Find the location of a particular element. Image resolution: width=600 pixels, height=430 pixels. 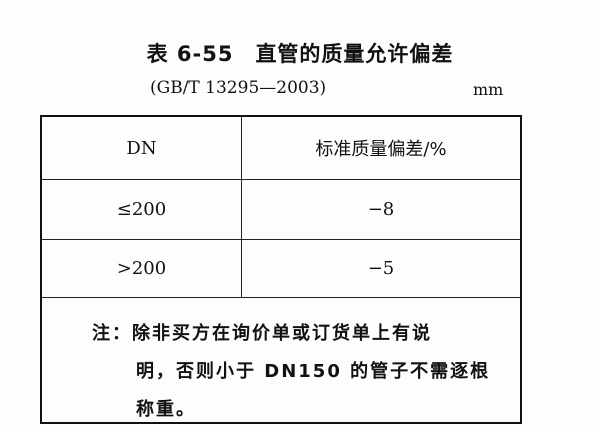

table-caption: 直管的质量允许偏差 is located at coordinates (354, 54).